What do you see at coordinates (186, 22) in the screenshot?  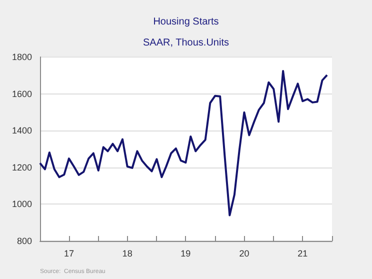 I see `chart-title: Housing Starts` at bounding box center [186, 22].